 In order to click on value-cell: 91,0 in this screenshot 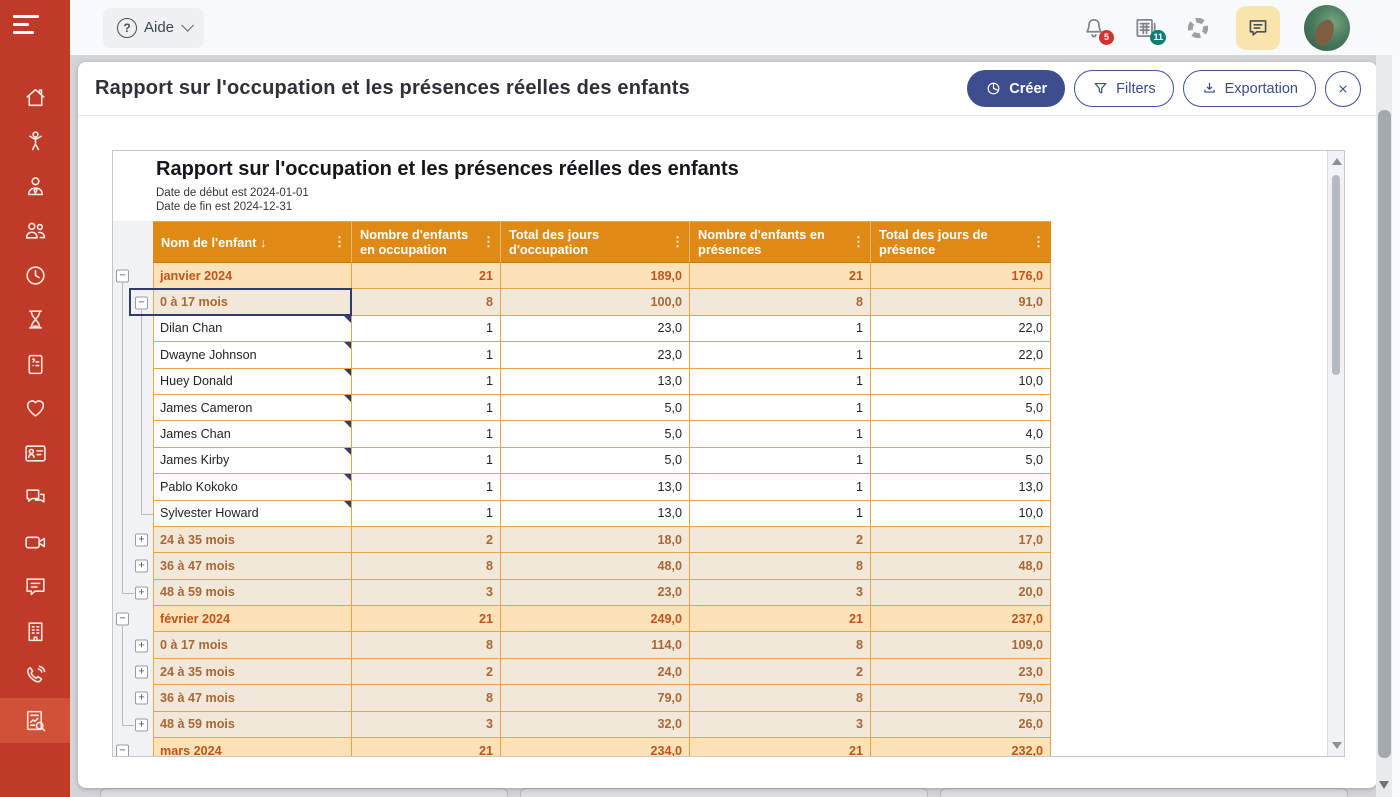, I will do `click(961, 302)`.